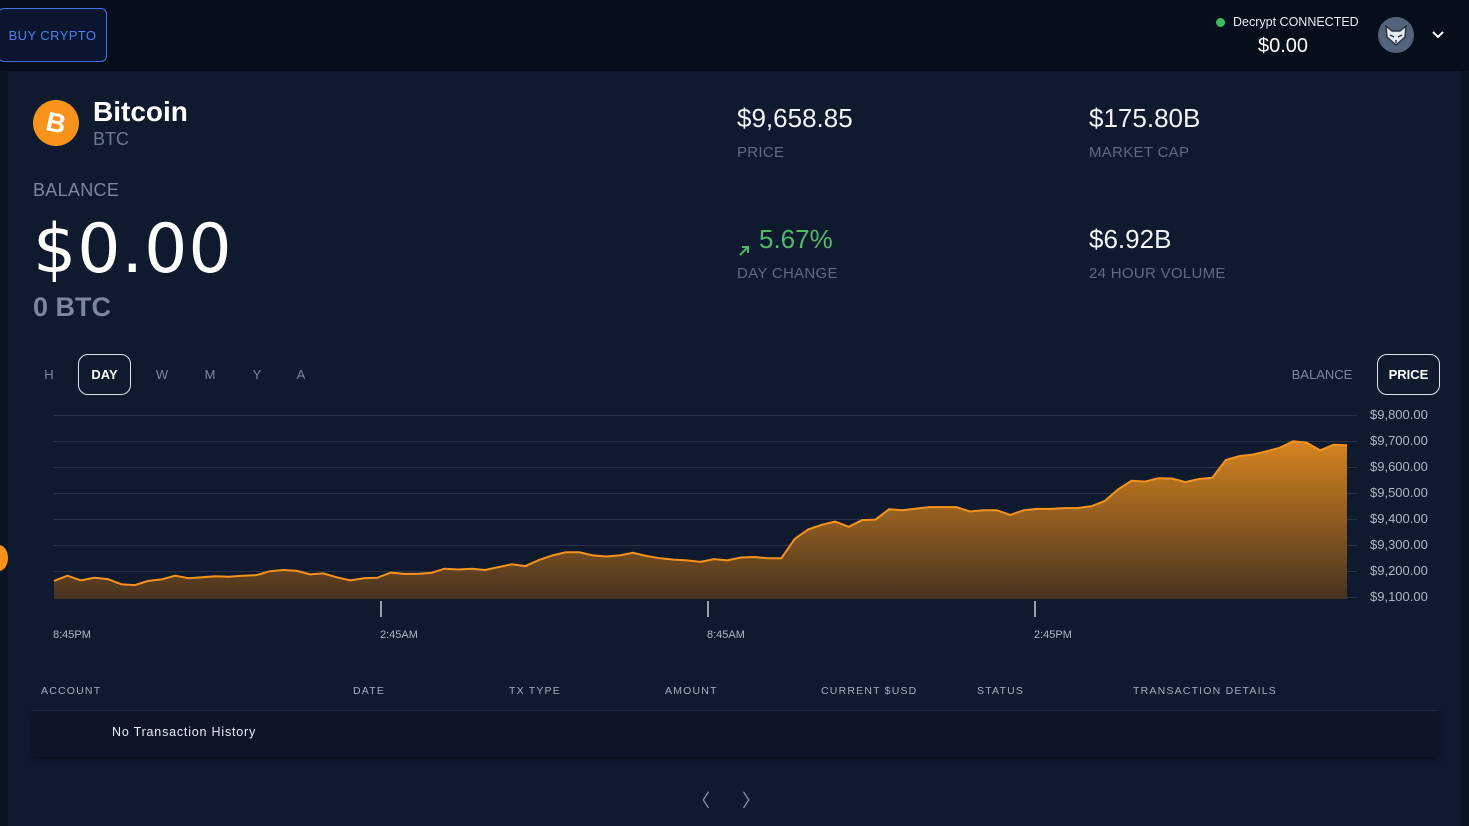 The image size is (1469, 826). Describe the element at coordinates (162, 374) in the screenshot. I see `timeframe-week: W` at that location.